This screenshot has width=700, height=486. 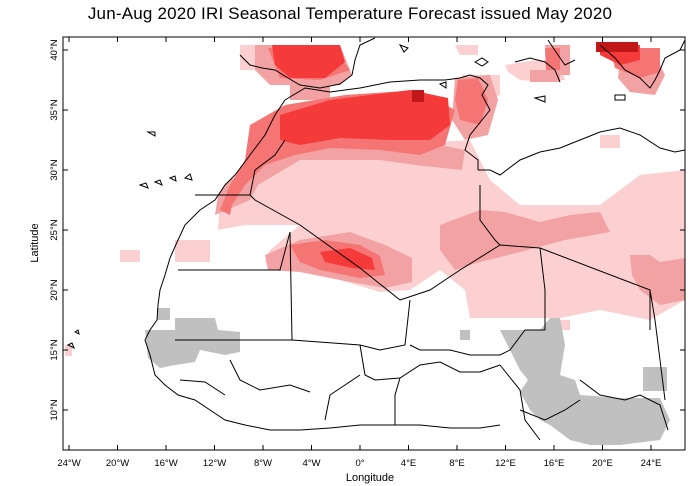 I want to click on y-tick-label: 25°N, so click(x=54, y=229).